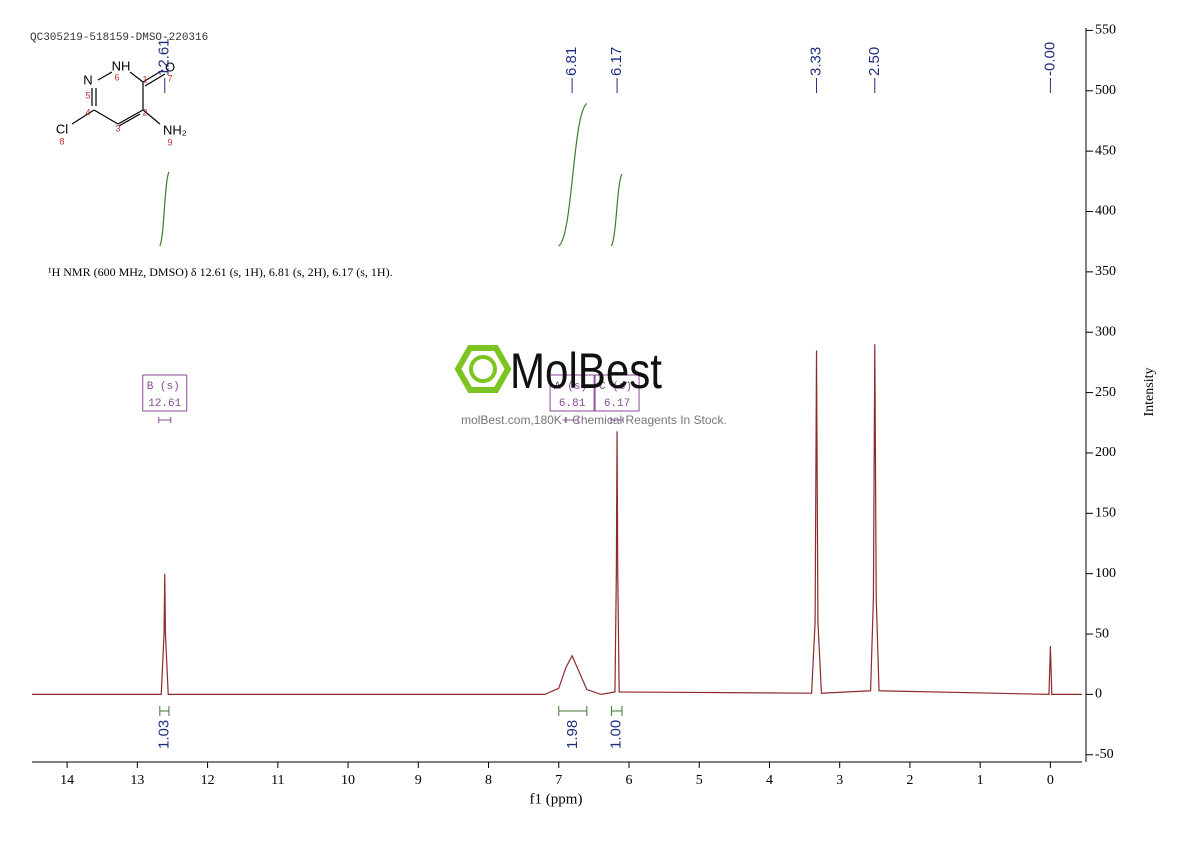 The image size is (1190, 841). I want to click on x-tick-label: 4, so click(769, 780).